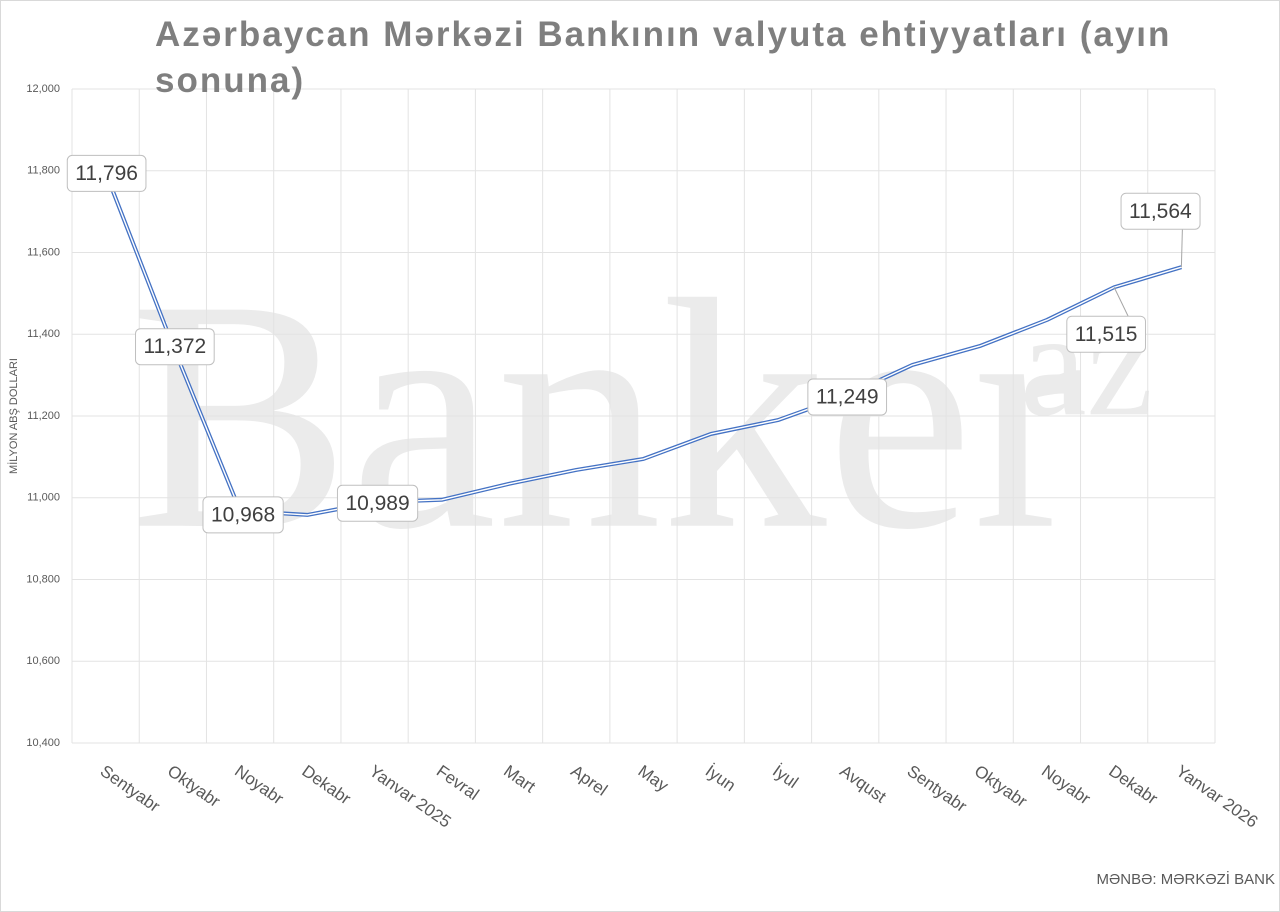  I want to click on data-label-group: 11,515, so click(1106, 320).